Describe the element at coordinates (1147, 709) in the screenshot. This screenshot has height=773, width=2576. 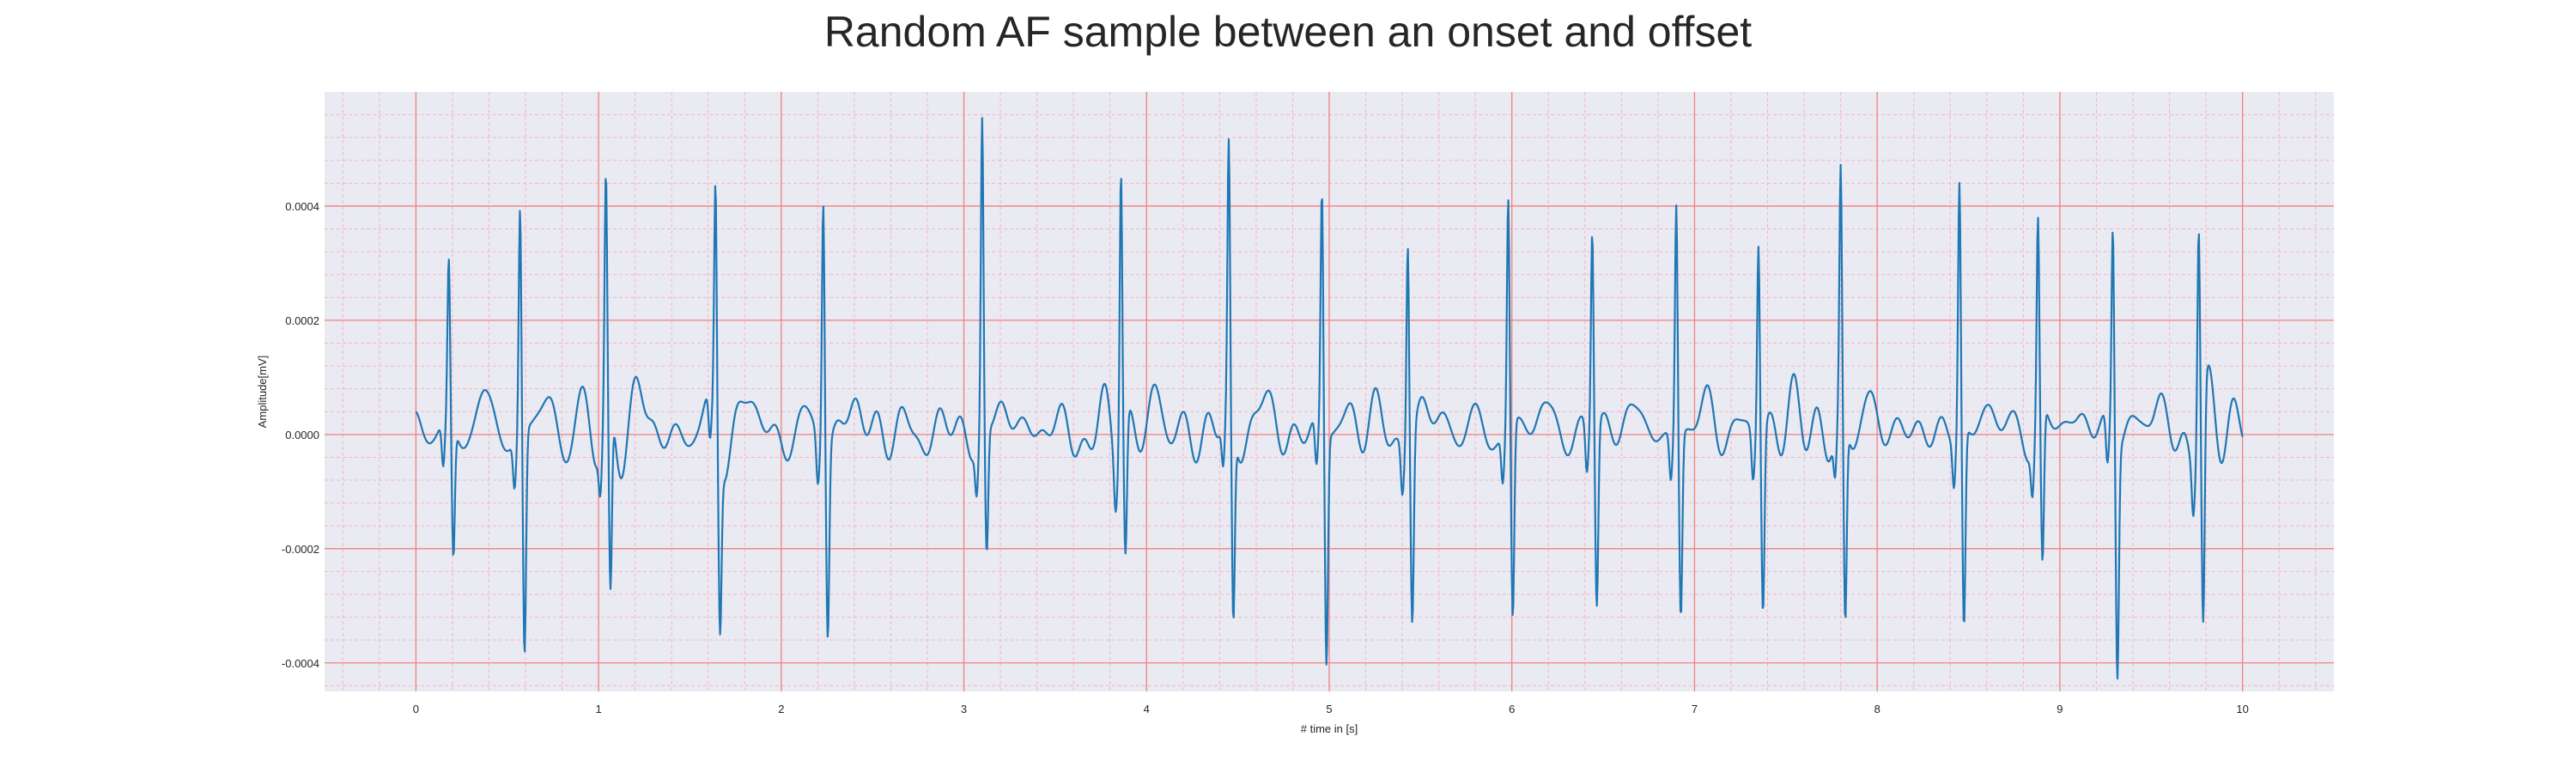
I see `x-tick-label: 4` at that location.